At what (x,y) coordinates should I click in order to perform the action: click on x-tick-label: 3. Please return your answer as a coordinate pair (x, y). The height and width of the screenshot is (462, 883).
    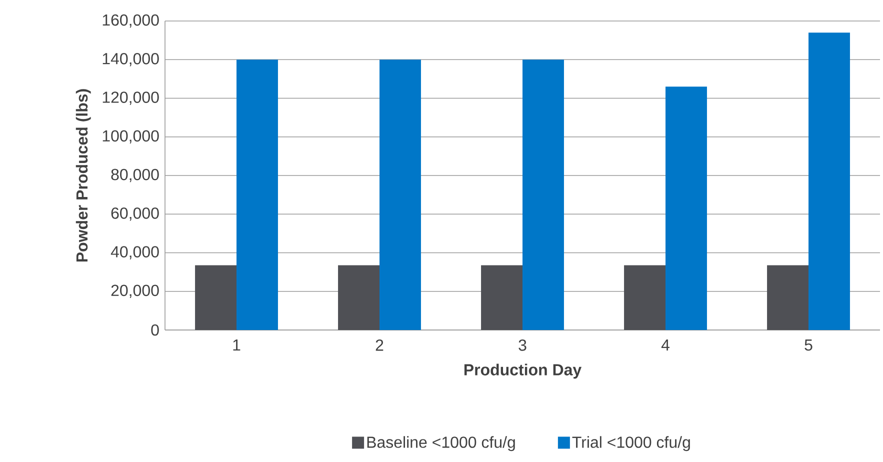
    Looking at the image, I should click on (522, 345).